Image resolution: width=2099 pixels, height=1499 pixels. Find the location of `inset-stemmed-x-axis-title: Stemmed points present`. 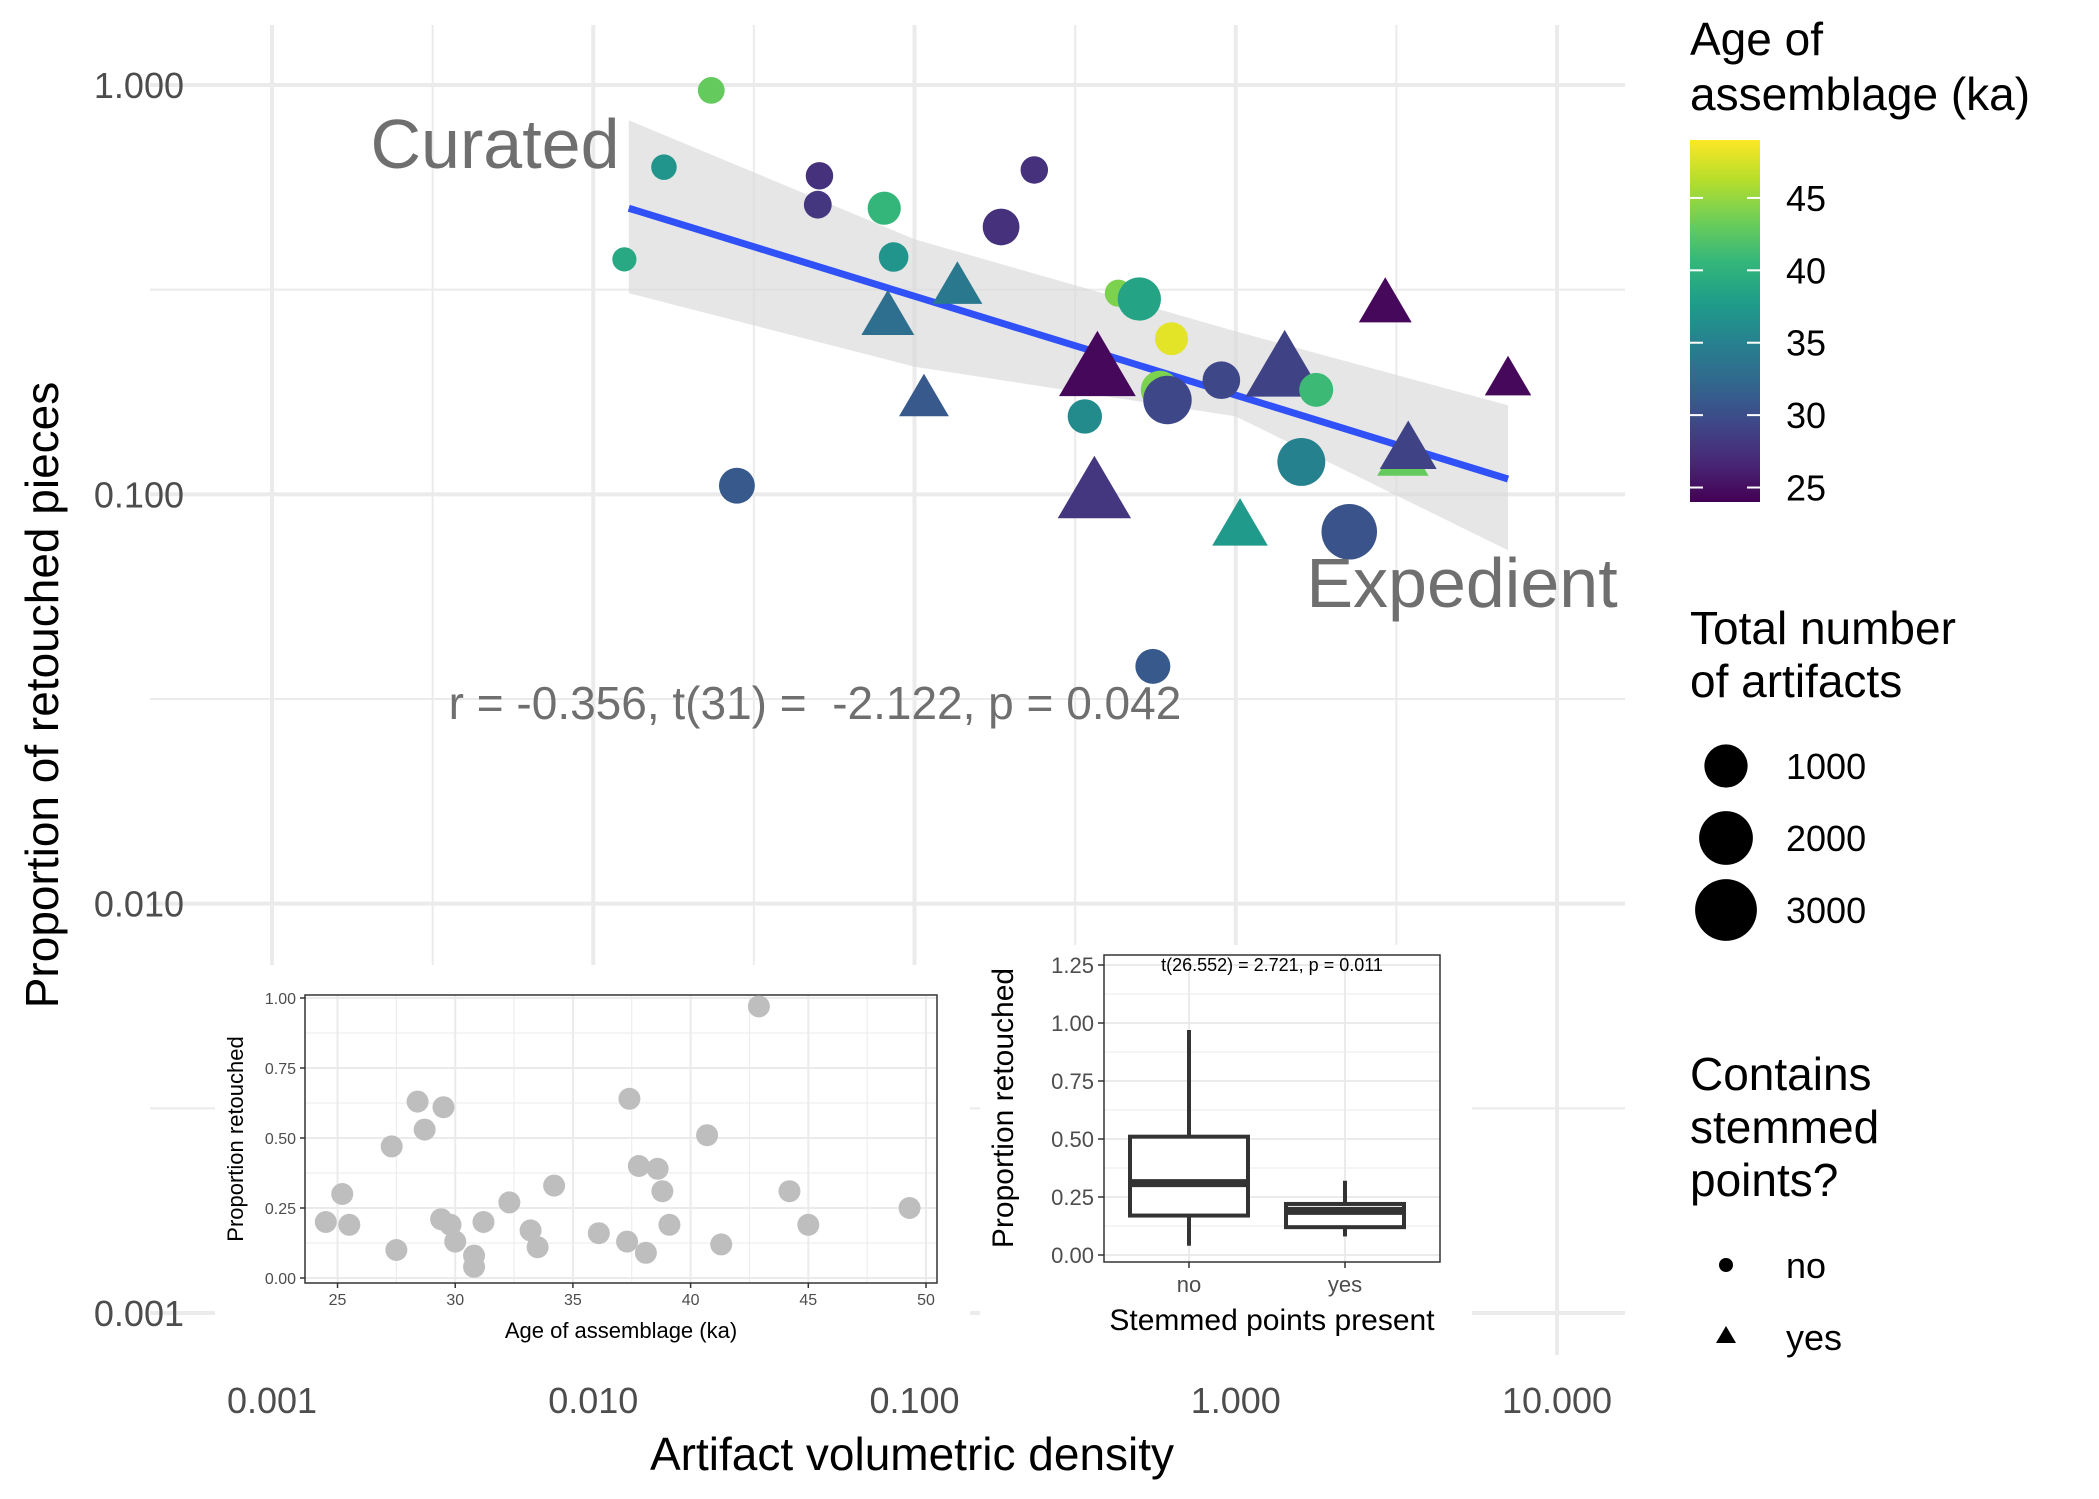

inset-stemmed-x-axis-title: Stemmed points present is located at coordinates (1272, 1320).